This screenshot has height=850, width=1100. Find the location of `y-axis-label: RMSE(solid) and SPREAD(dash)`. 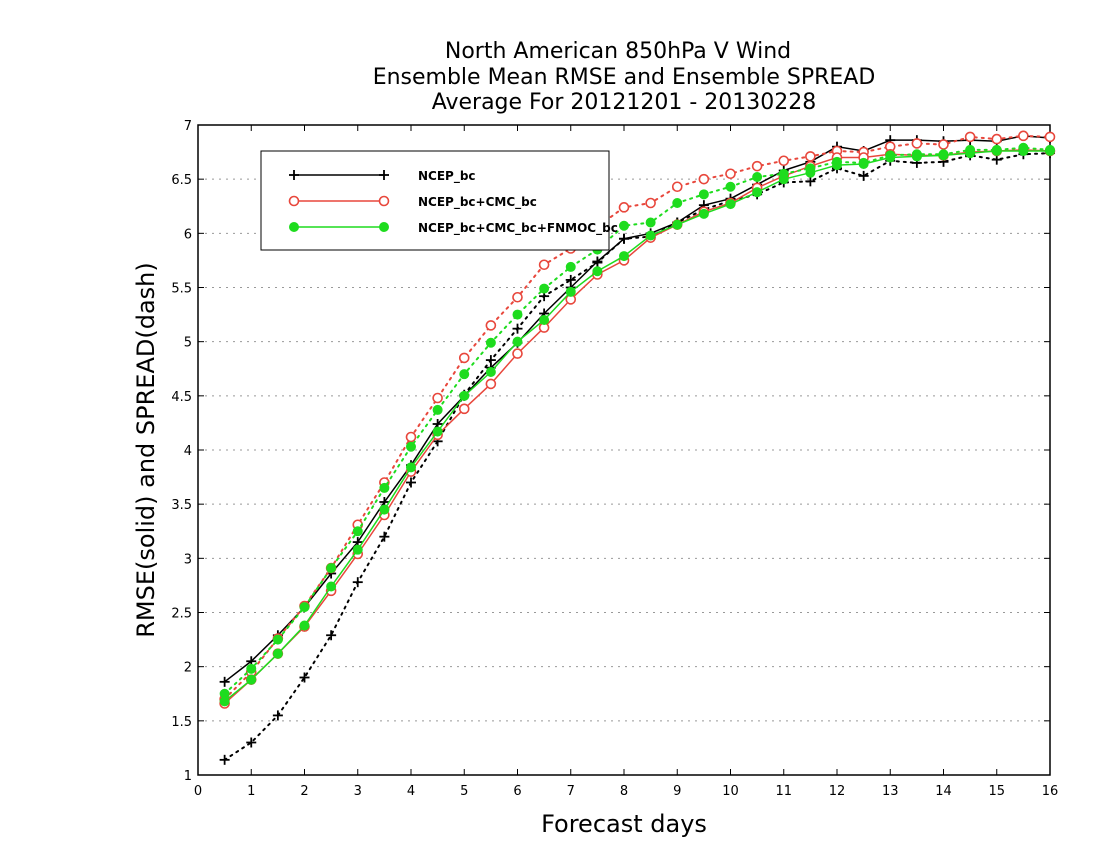

y-axis-label: RMSE(solid) and SPREAD(dash) is located at coordinates (146, 450).